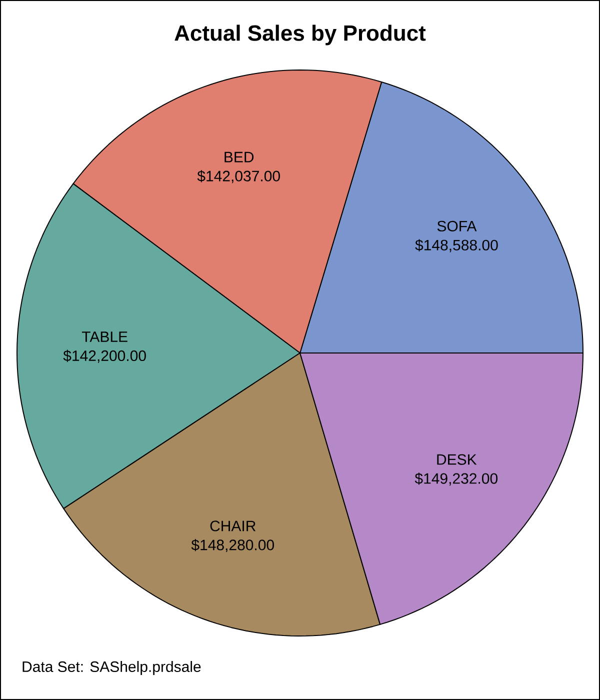 The image size is (600, 700). What do you see at coordinates (238, 177) in the screenshot?
I see `data-label: $142,037.00` at bounding box center [238, 177].